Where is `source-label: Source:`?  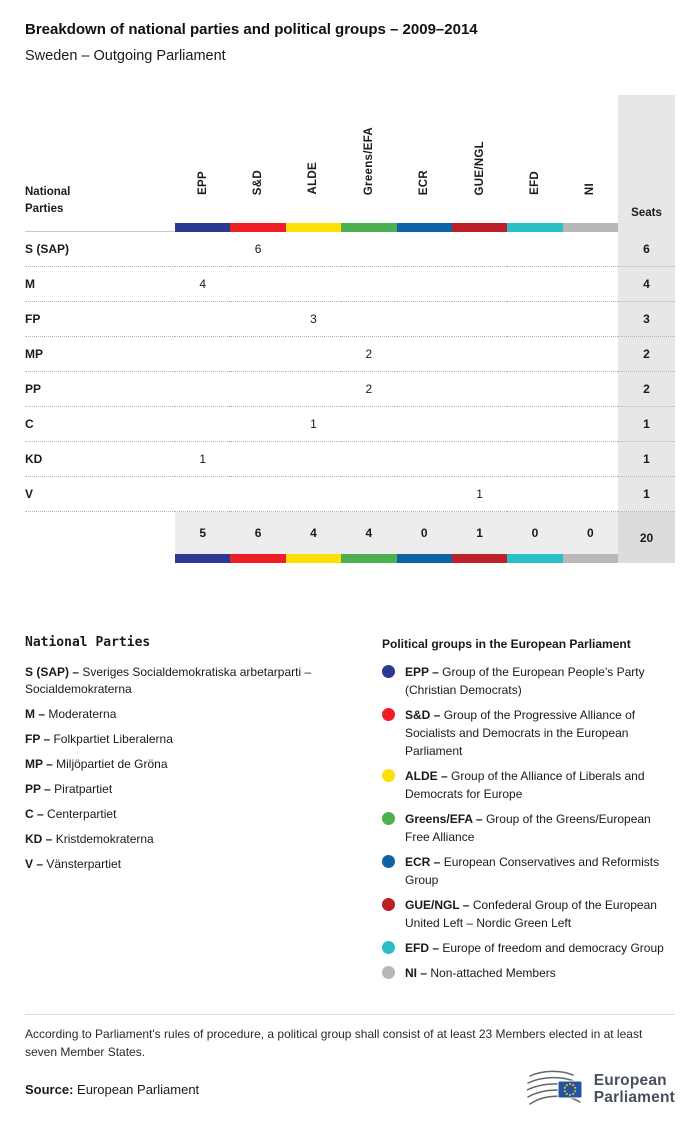 source-label: Source: is located at coordinates (49, 1089).